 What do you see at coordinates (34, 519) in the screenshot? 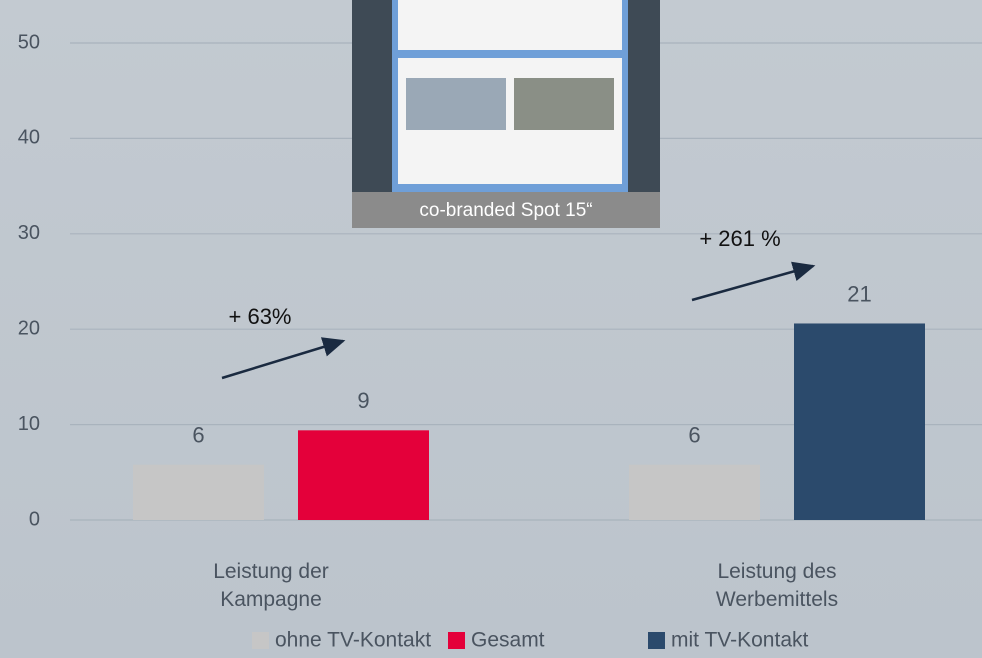
I see `y-tick-label: 0` at bounding box center [34, 519].